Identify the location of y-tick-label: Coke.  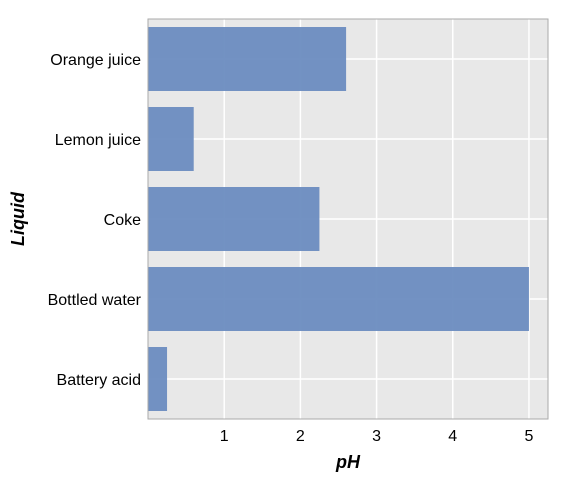
(122, 220).